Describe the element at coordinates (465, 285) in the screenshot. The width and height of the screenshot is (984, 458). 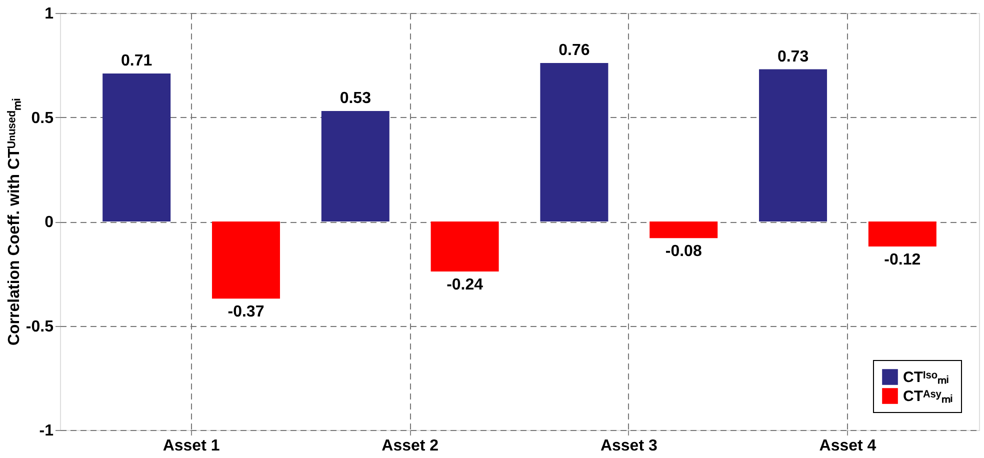
I see `data-label: -0.24` at that location.